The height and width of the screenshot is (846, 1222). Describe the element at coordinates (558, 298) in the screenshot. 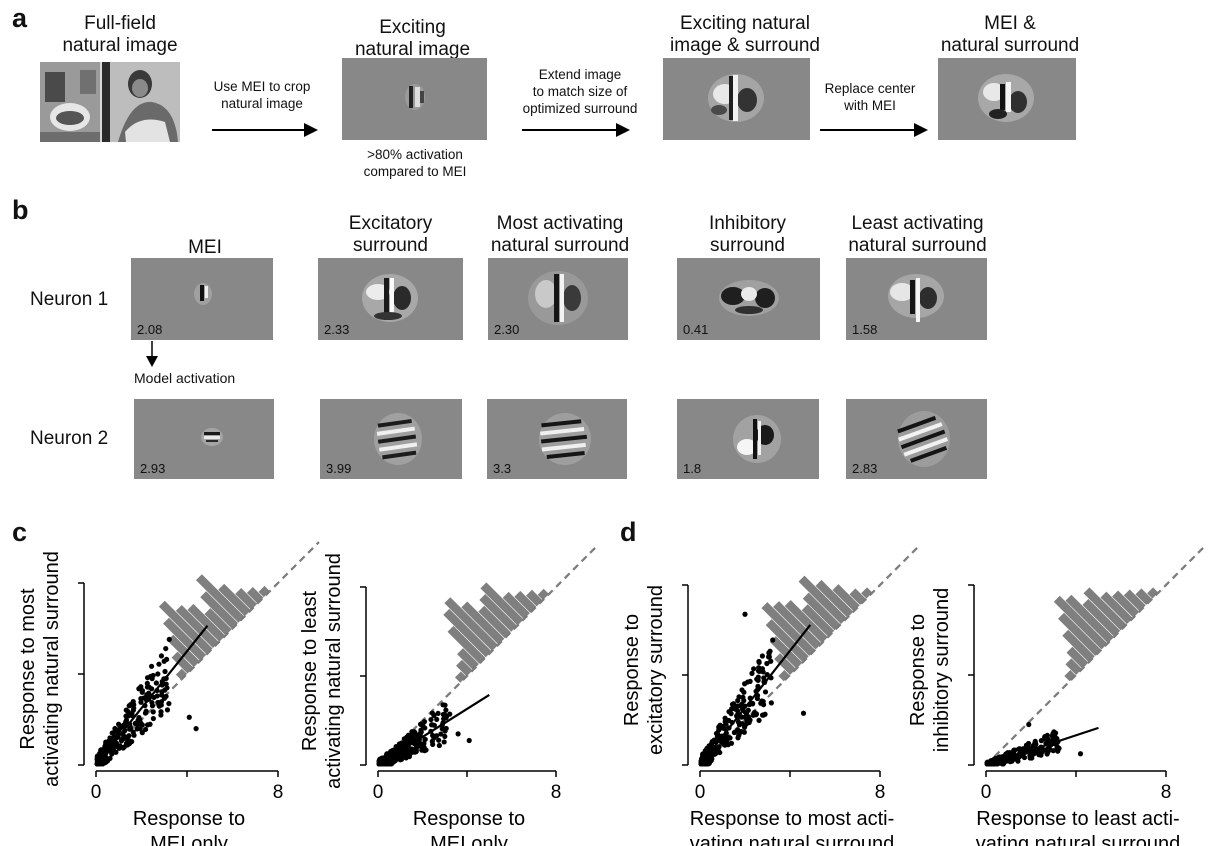

I see `n1-most-activating-art` at that location.